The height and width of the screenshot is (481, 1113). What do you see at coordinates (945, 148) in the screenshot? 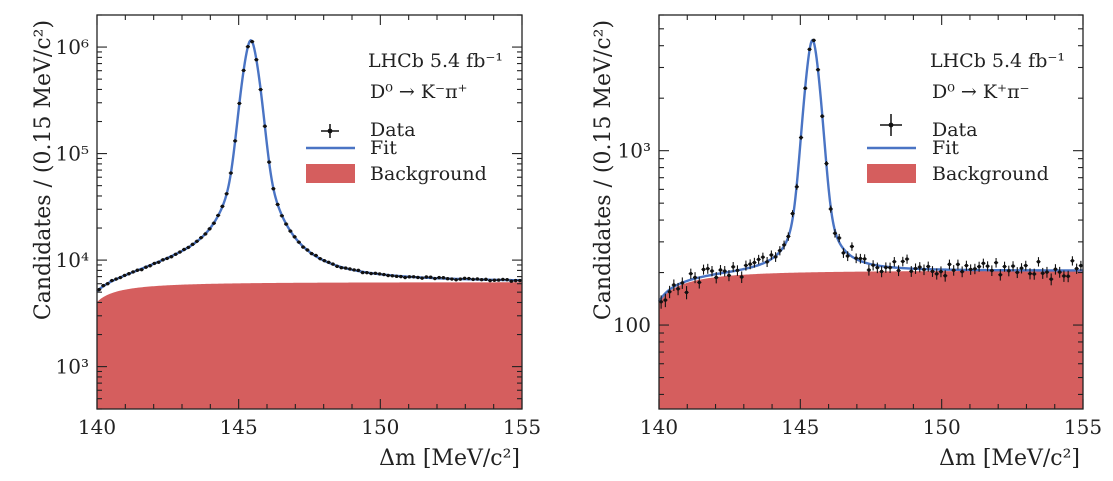
I see `right-legend-fit-label: Fit` at bounding box center [945, 148].